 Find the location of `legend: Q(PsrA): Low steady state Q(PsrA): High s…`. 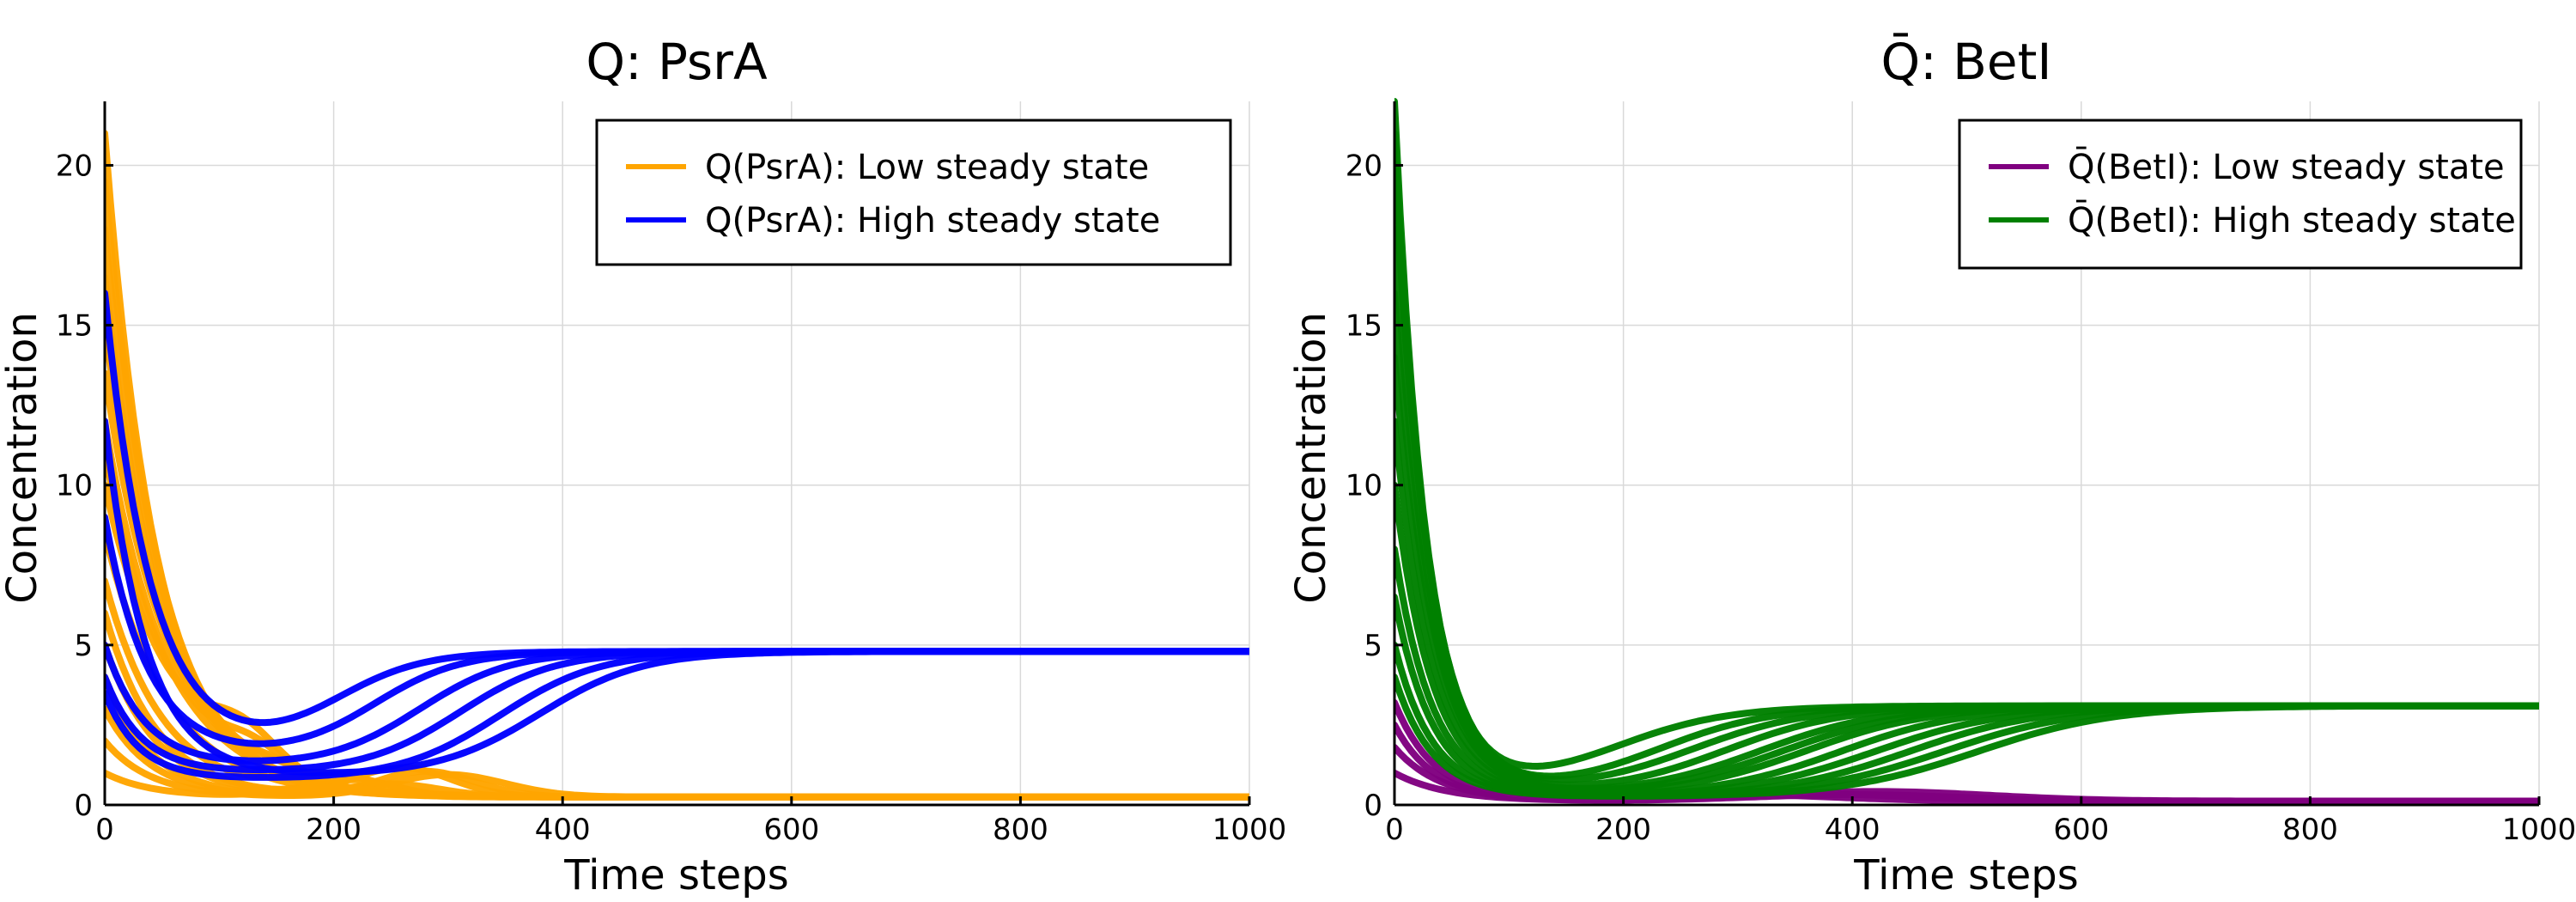

legend: Q(PsrA): Low steady state Q(PsrA): High s… is located at coordinates (914, 192).